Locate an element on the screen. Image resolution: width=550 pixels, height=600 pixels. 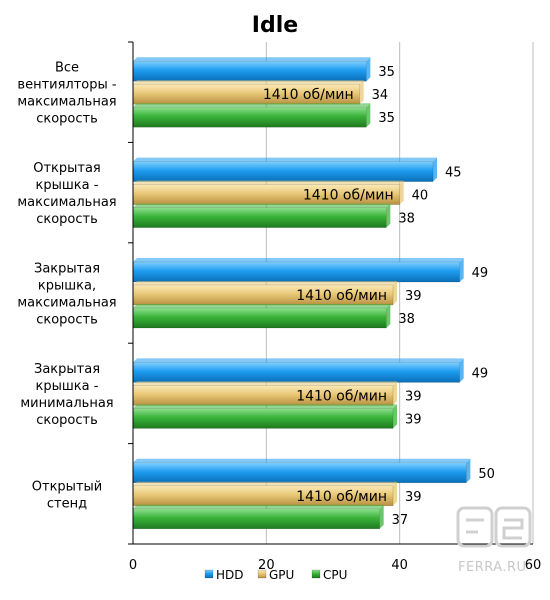
watermark: FERRA.RU is located at coordinates (494, 540).